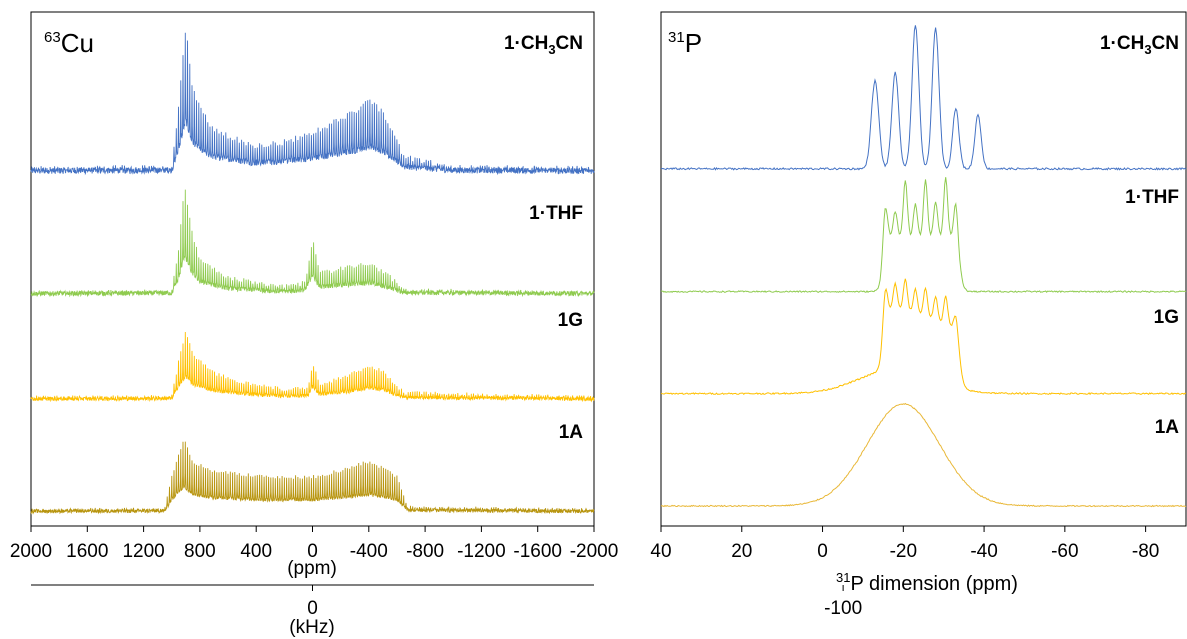 The height and width of the screenshot is (639, 1187). What do you see at coordinates (983, 551) in the screenshot?
I see `p-tick-label: -40` at bounding box center [983, 551].